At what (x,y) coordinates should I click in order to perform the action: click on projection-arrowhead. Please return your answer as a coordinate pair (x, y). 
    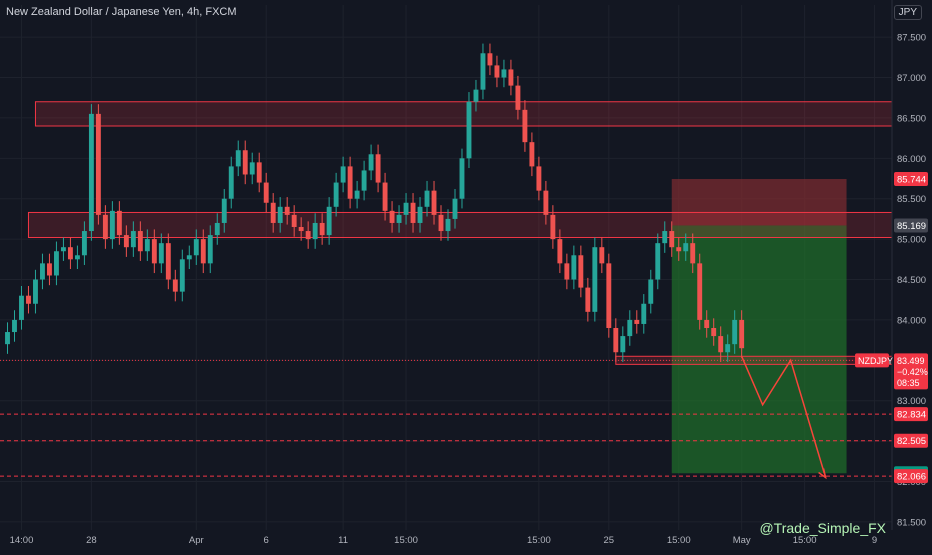
    Looking at the image, I should click on (822, 474).